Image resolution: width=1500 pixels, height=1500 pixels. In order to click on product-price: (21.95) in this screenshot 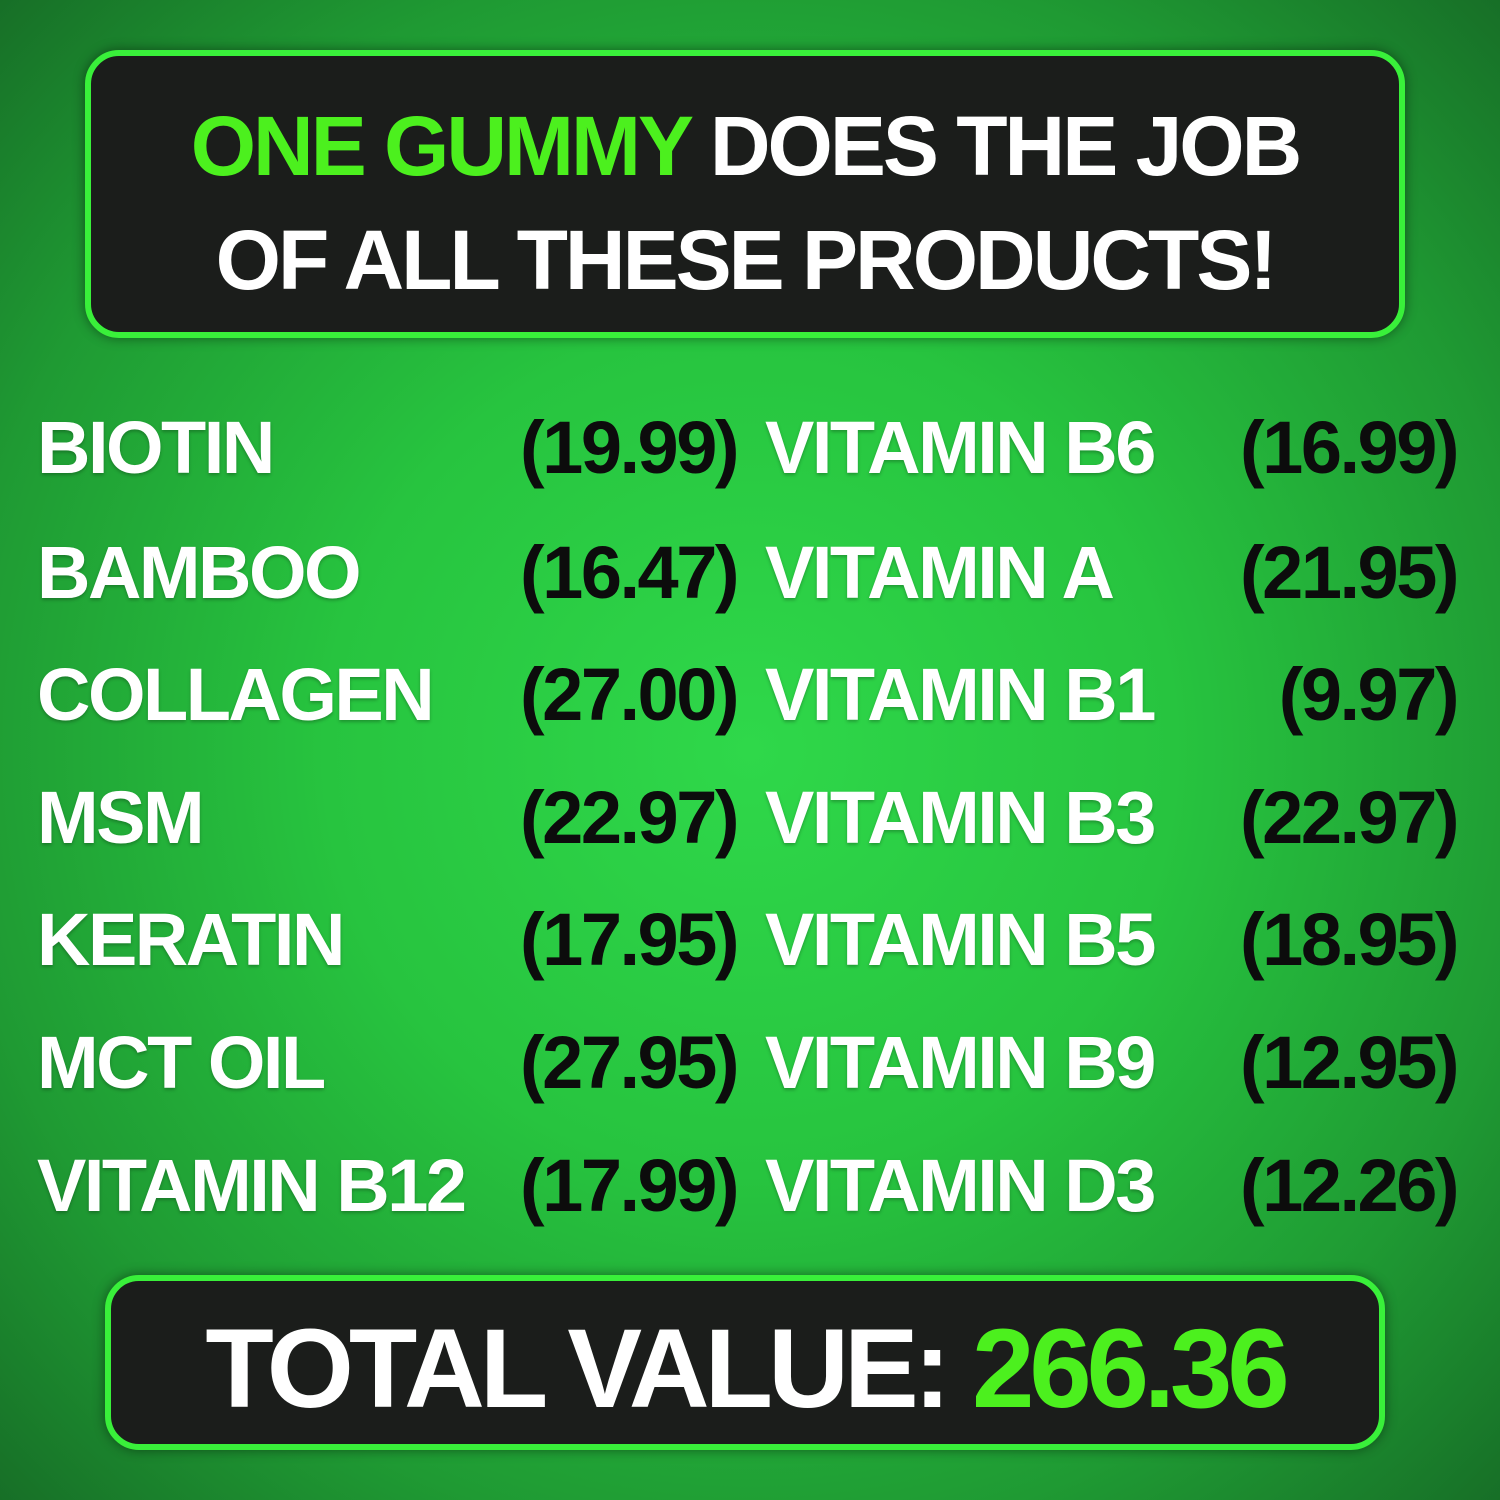, I will do `click(1349, 572)`.